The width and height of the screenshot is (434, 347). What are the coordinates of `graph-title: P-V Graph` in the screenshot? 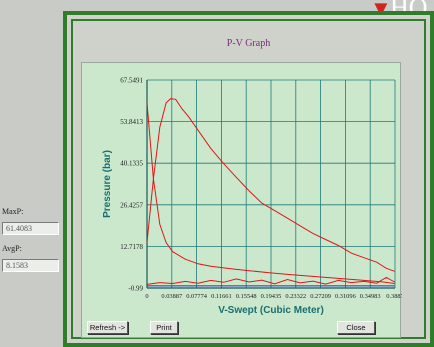 It's located at (248, 43).